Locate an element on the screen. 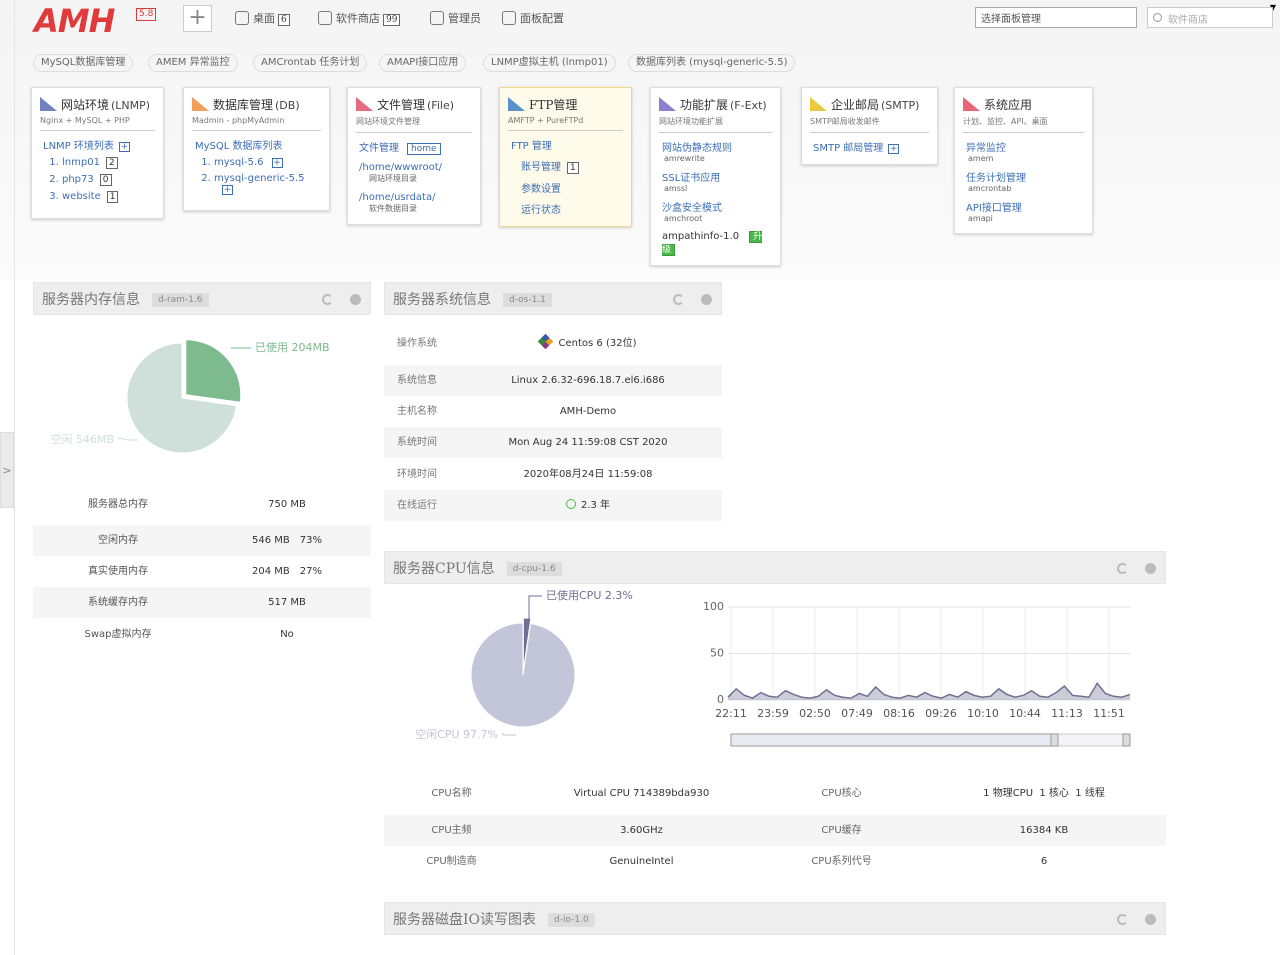 The height and width of the screenshot is (955, 1280). list-item: php73 0 is located at coordinates (108, 180).